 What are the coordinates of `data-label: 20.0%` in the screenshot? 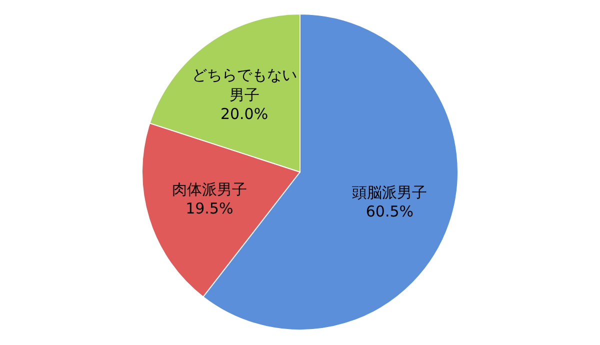 It's located at (244, 115).